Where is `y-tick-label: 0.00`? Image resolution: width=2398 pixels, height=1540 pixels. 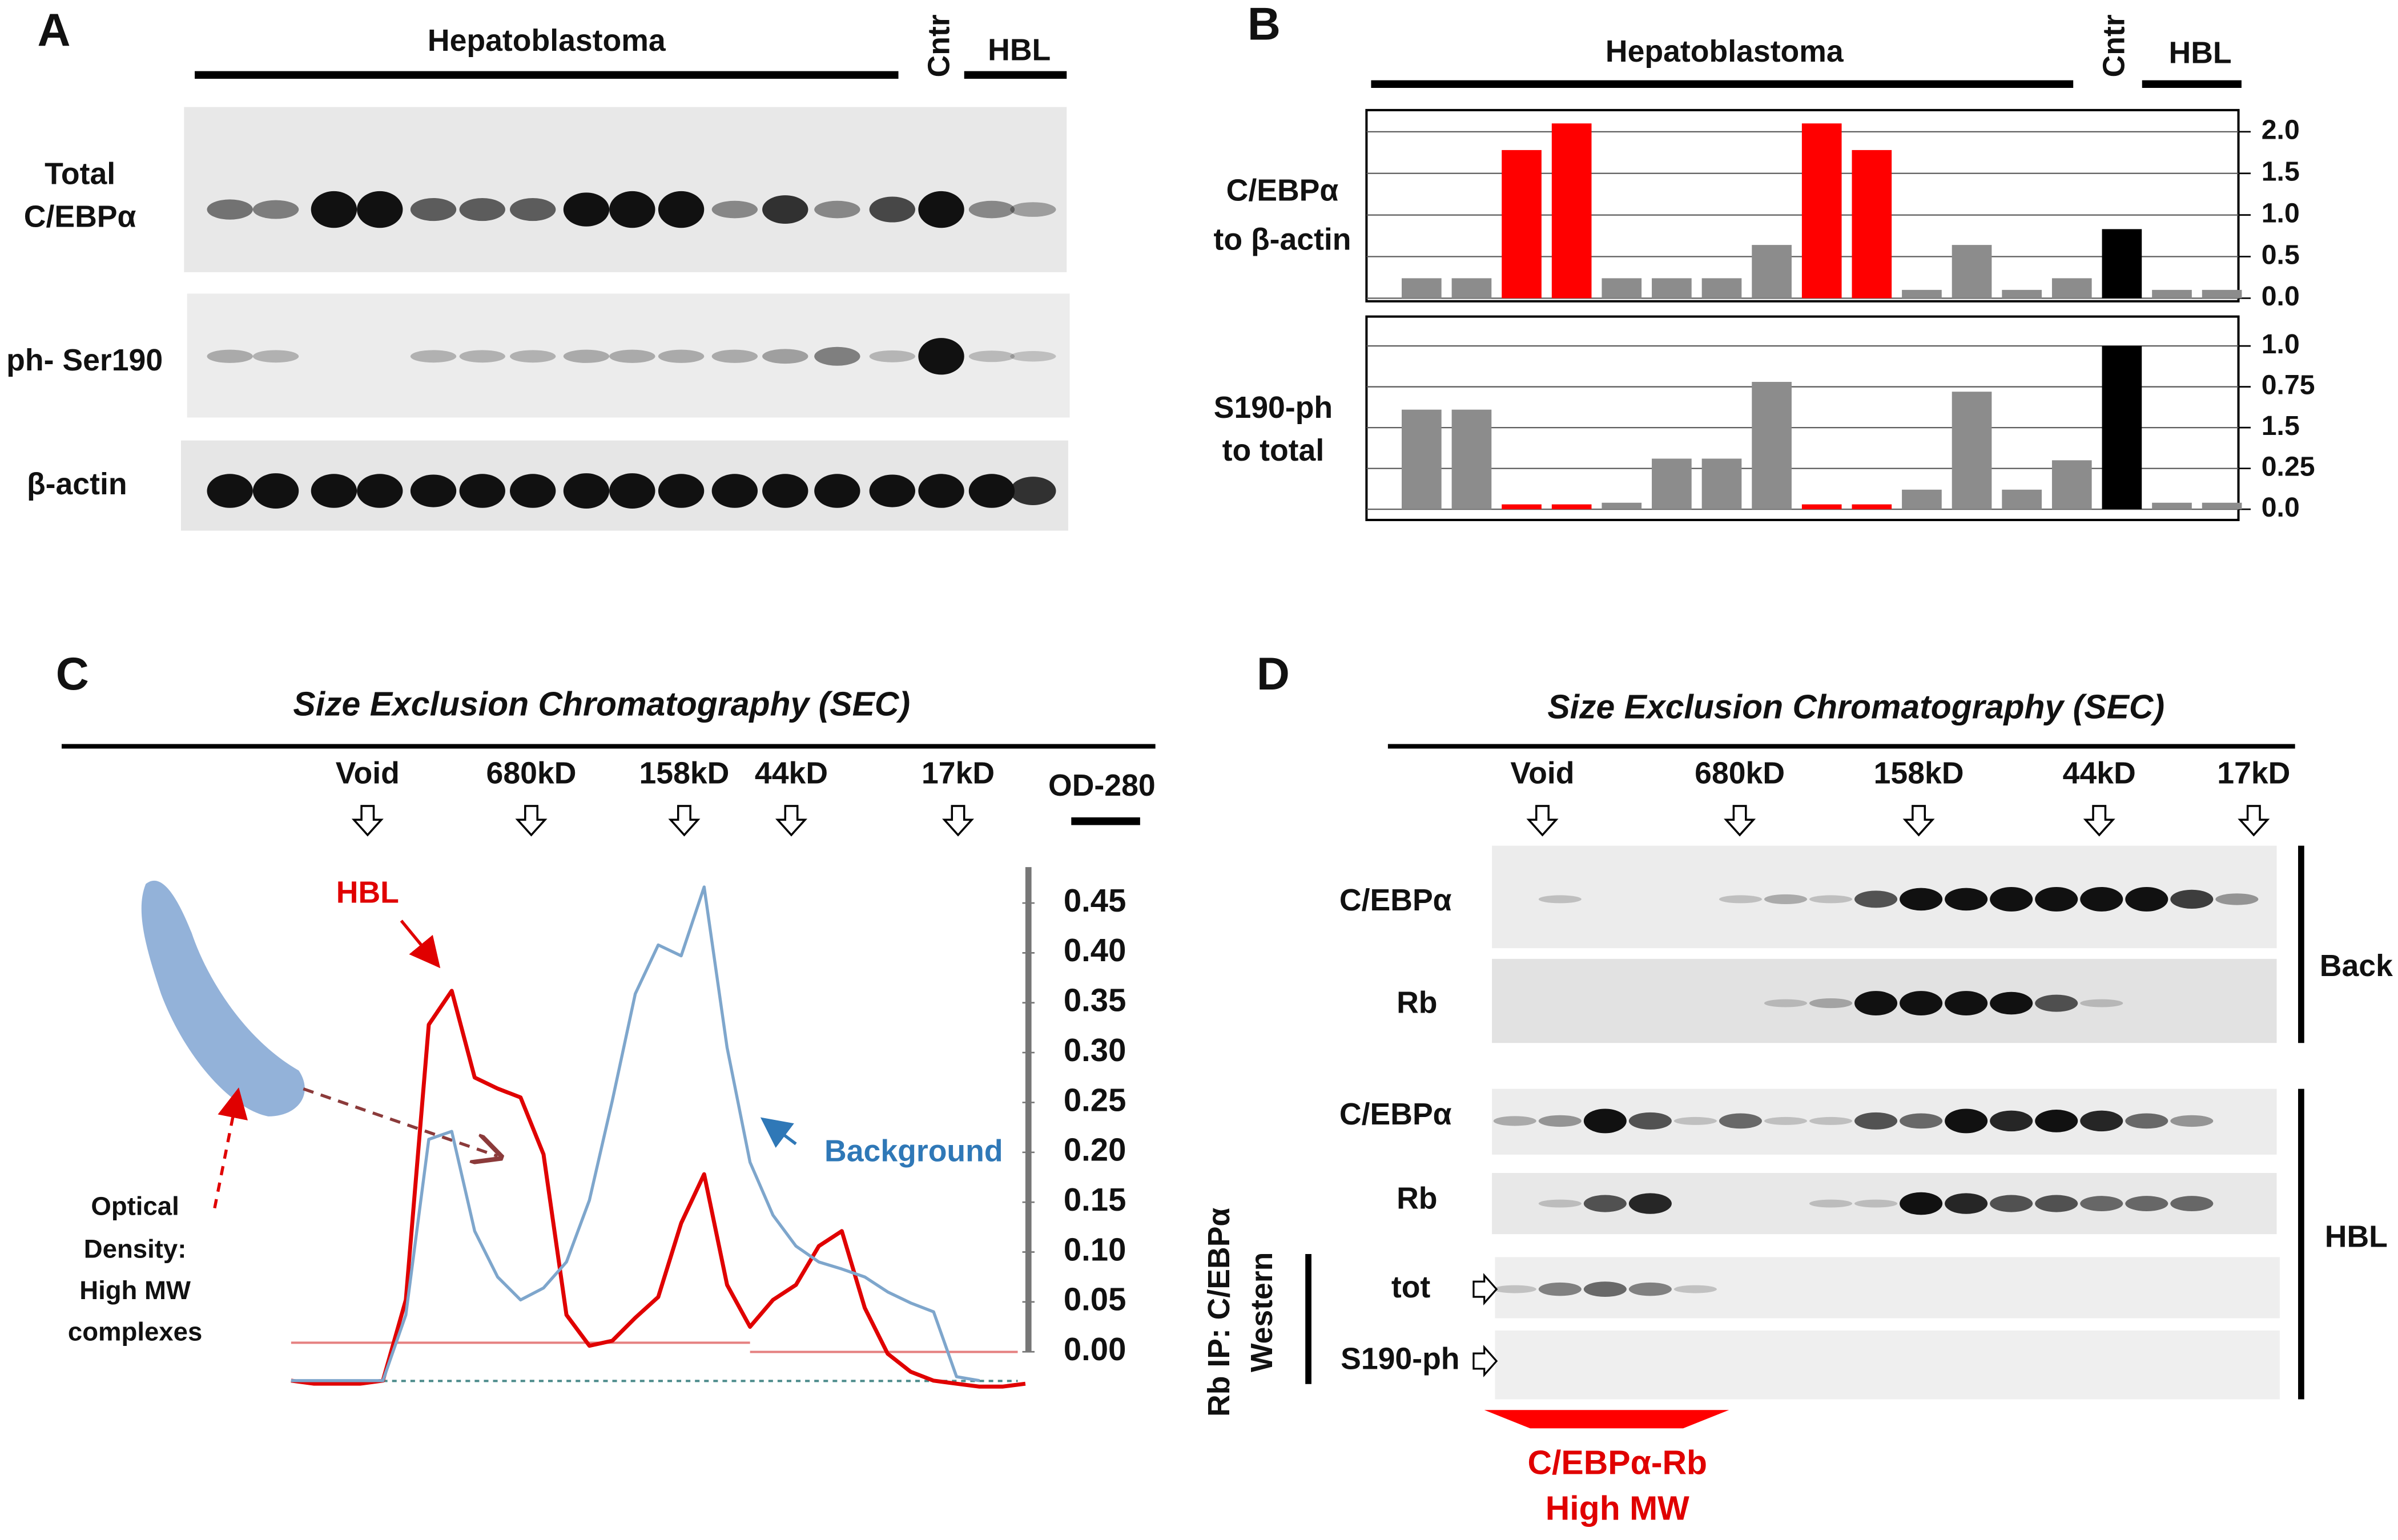 y-tick-label: 0.00 is located at coordinates (1095, 1349).